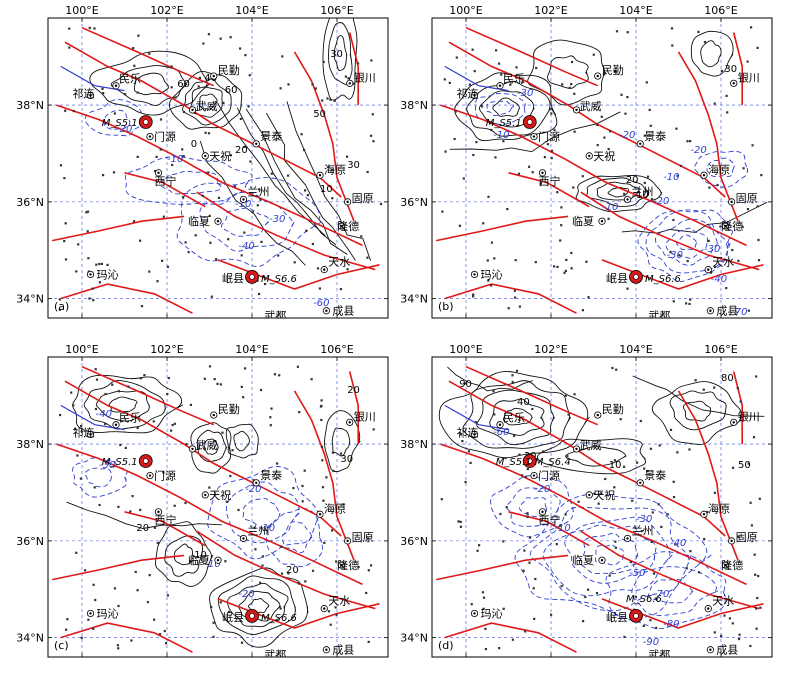 The height and width of the screenshot is (694, 798). I want to click on contour-label: -20, so click(542, 489).